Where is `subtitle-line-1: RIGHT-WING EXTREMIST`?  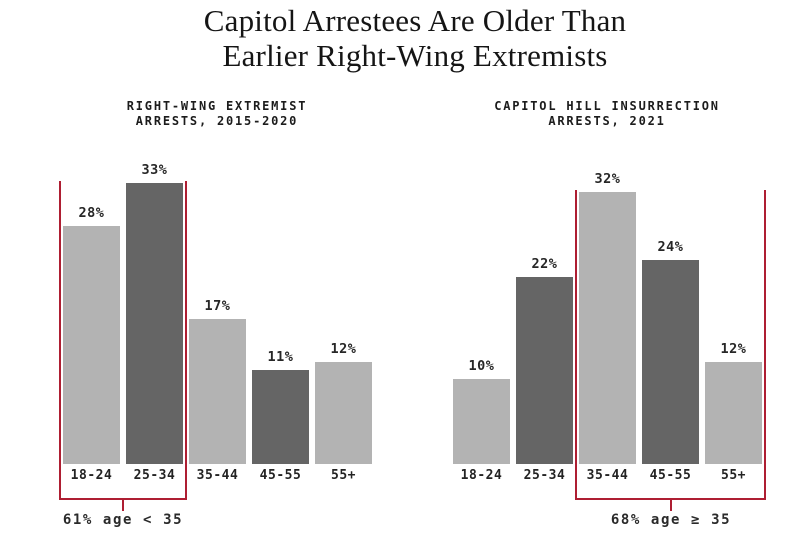
subtitle-line-1: RIGHT-WING EXTREMIST is located at coordinates (217, 106).